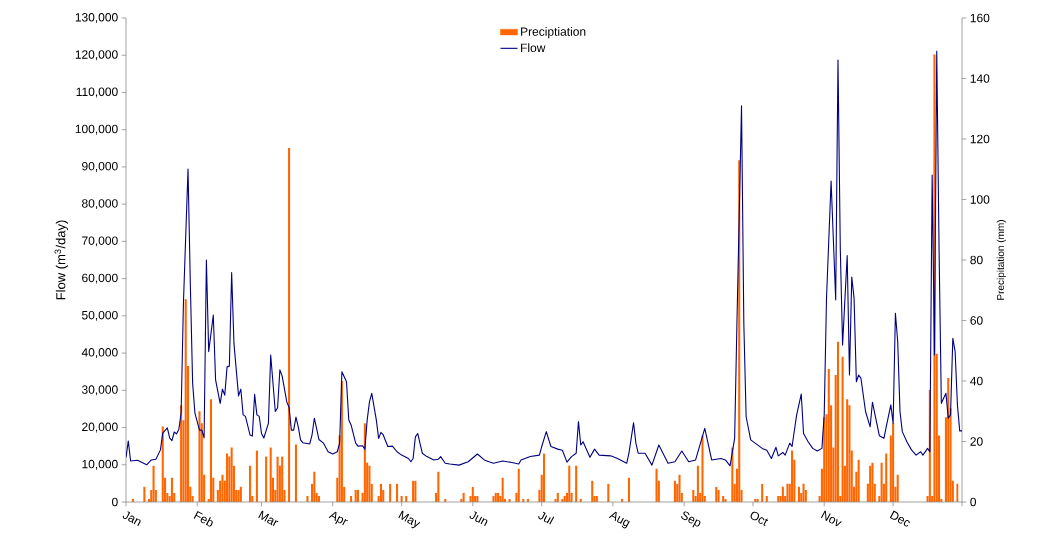 This screenshot has height=539, width=1054. Describe the element at coordinates (553, 33) in the screenshot. I see `legend-label: Preciptiation` at that location.